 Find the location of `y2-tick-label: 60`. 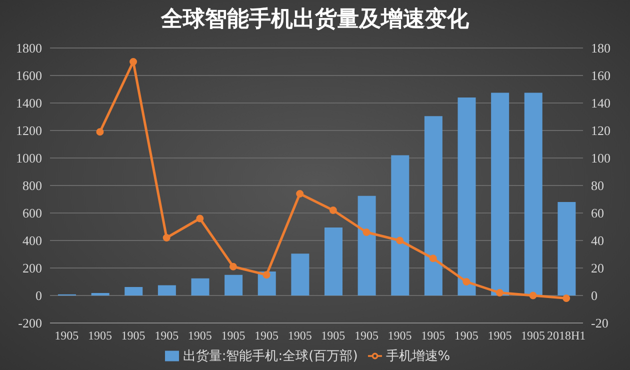

y2-tick-label: 60 is located at coordinates (597, 213).